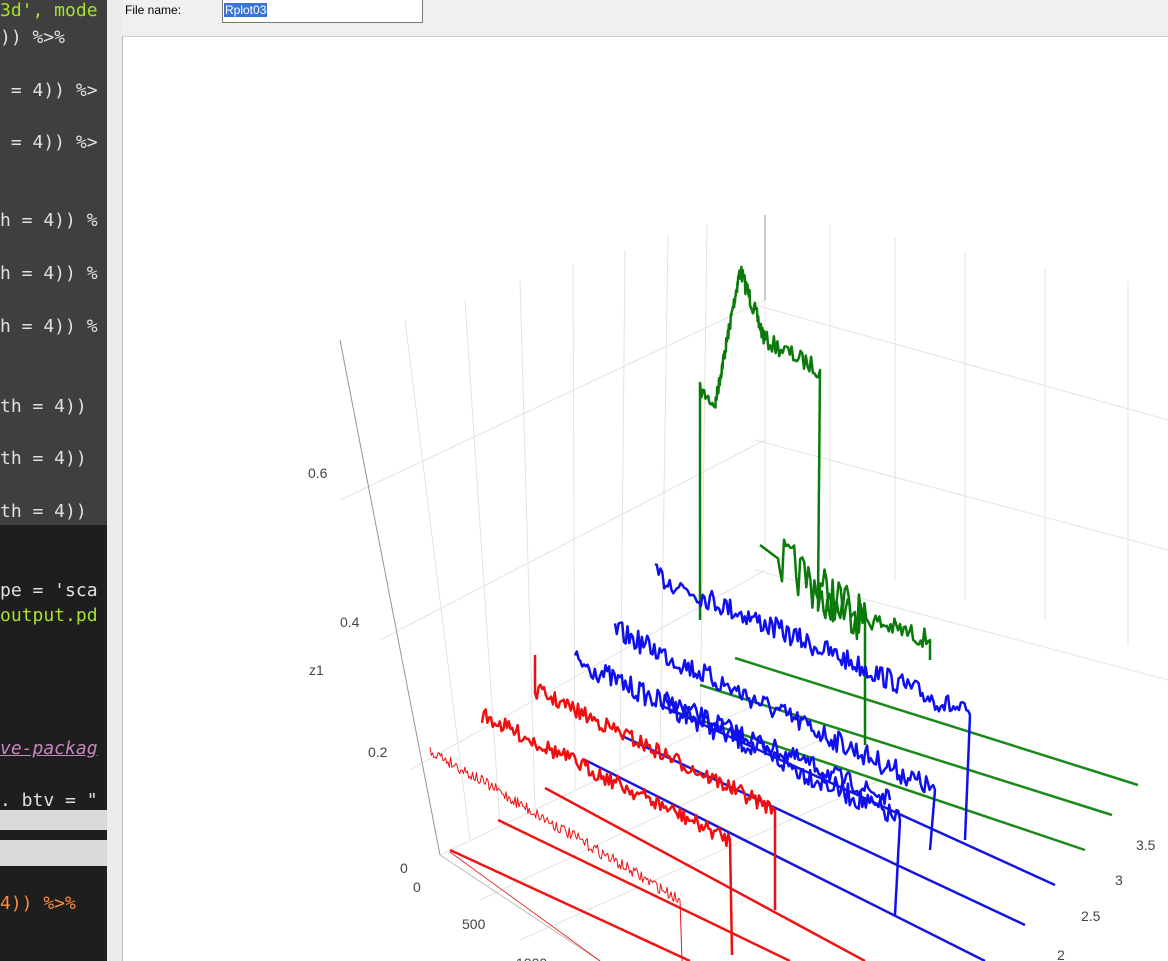 This screenshot has width=1168, height=961. I want to click on file-name-input: Rplot03, so click(322, 11).